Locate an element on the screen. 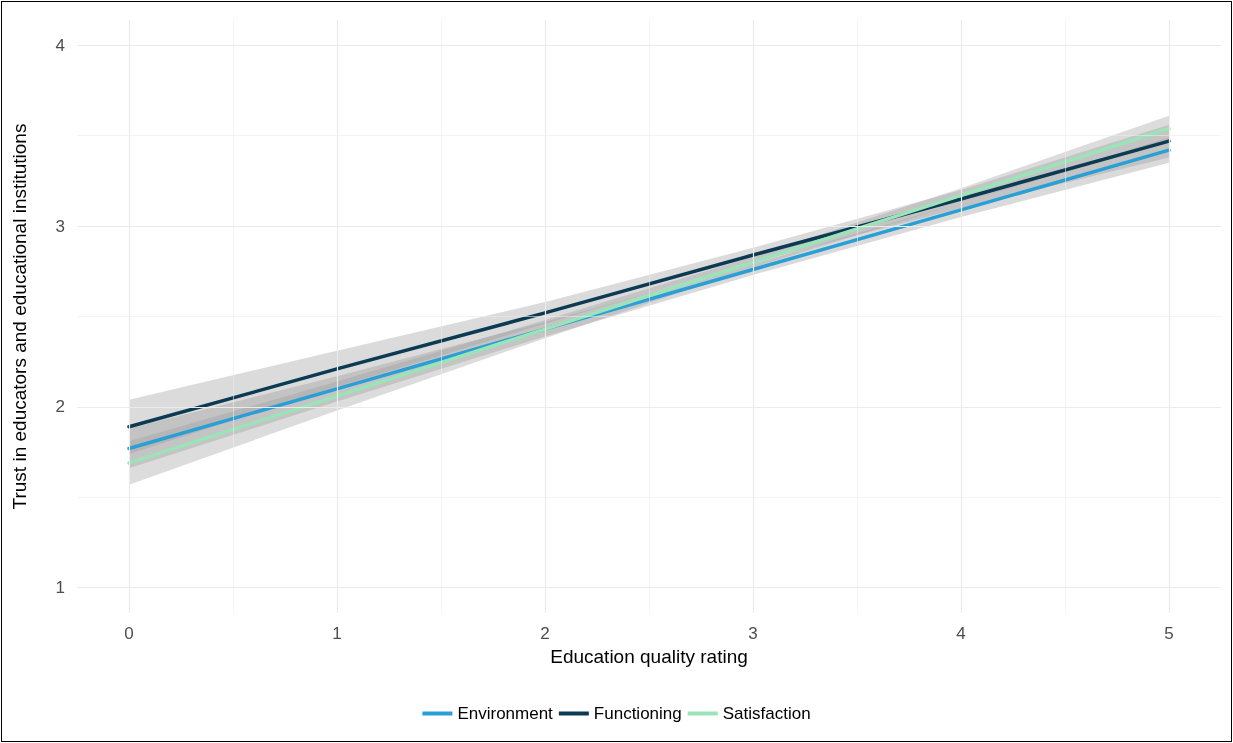 The width and height of the screenshot is (1233, 743). legend-label: Environment is located at coordinates (505, 713).